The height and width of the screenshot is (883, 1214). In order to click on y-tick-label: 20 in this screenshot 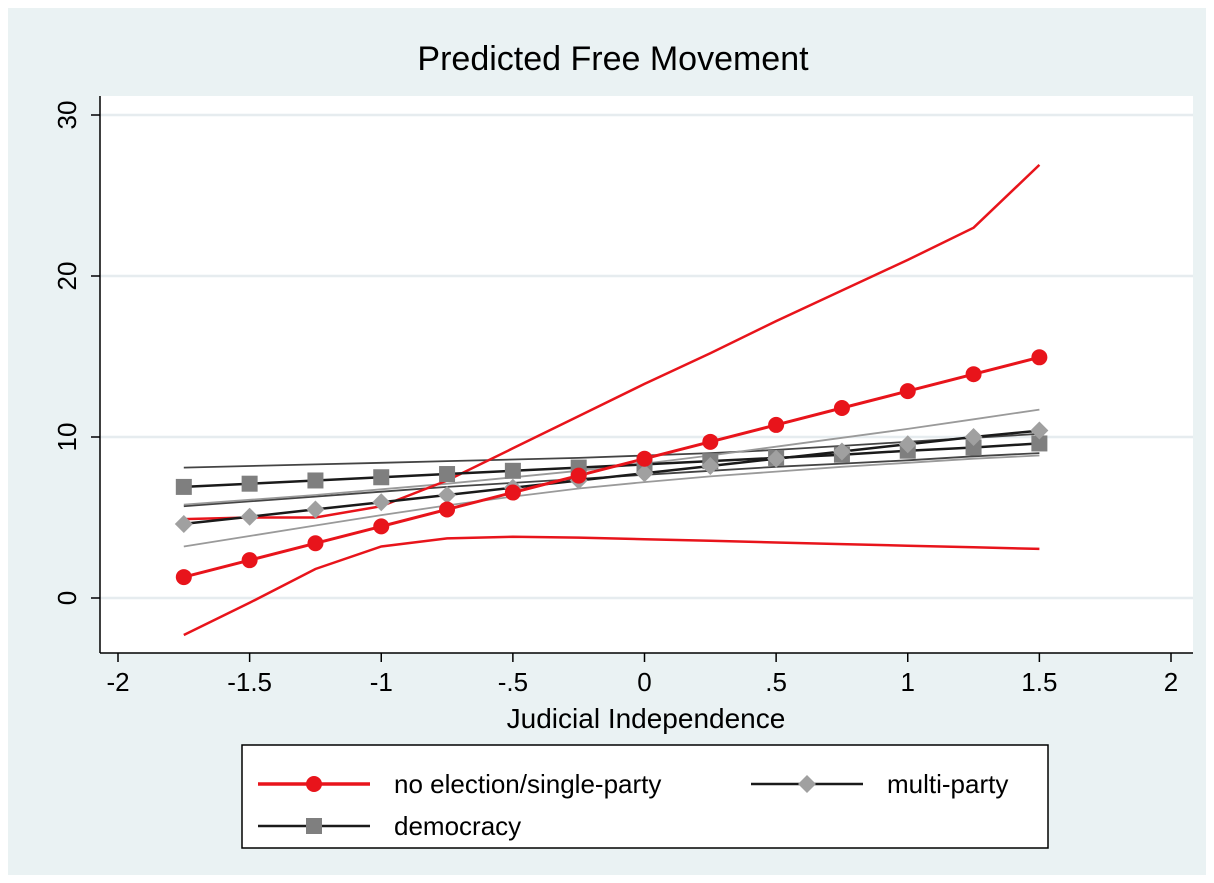, I will do `click(67, 276)`.